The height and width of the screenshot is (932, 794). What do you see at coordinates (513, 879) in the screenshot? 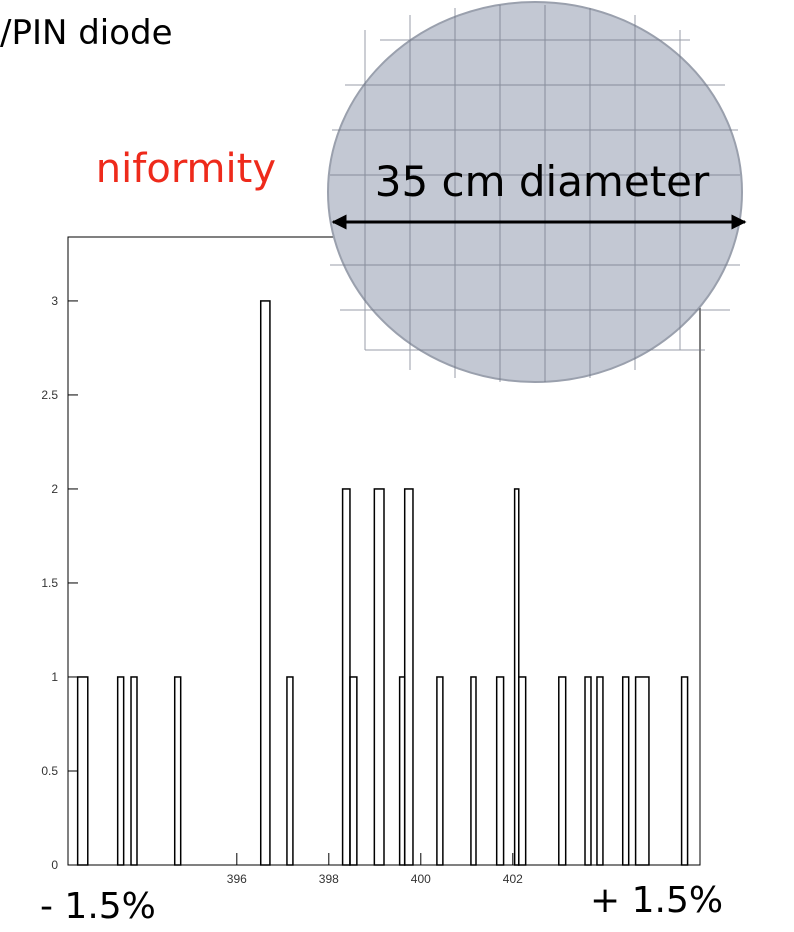
I see `x-tick-label: 402` at bounding box center [513, 879].